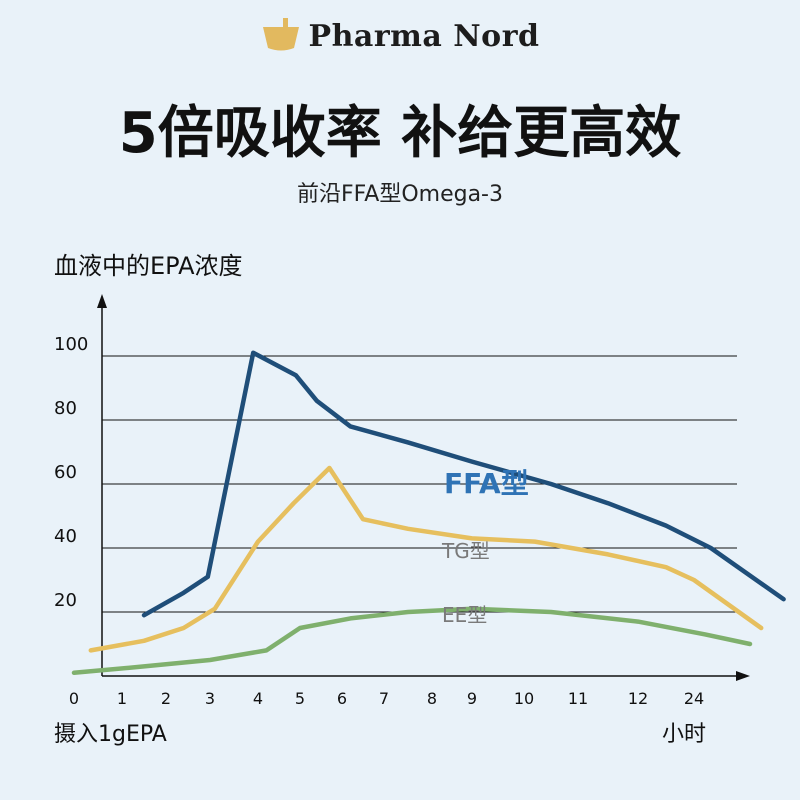  What do you see at coordinates (384, 698) in the screenshot?
I see `x-tick-label: 7` at bounding box center [384, 698].